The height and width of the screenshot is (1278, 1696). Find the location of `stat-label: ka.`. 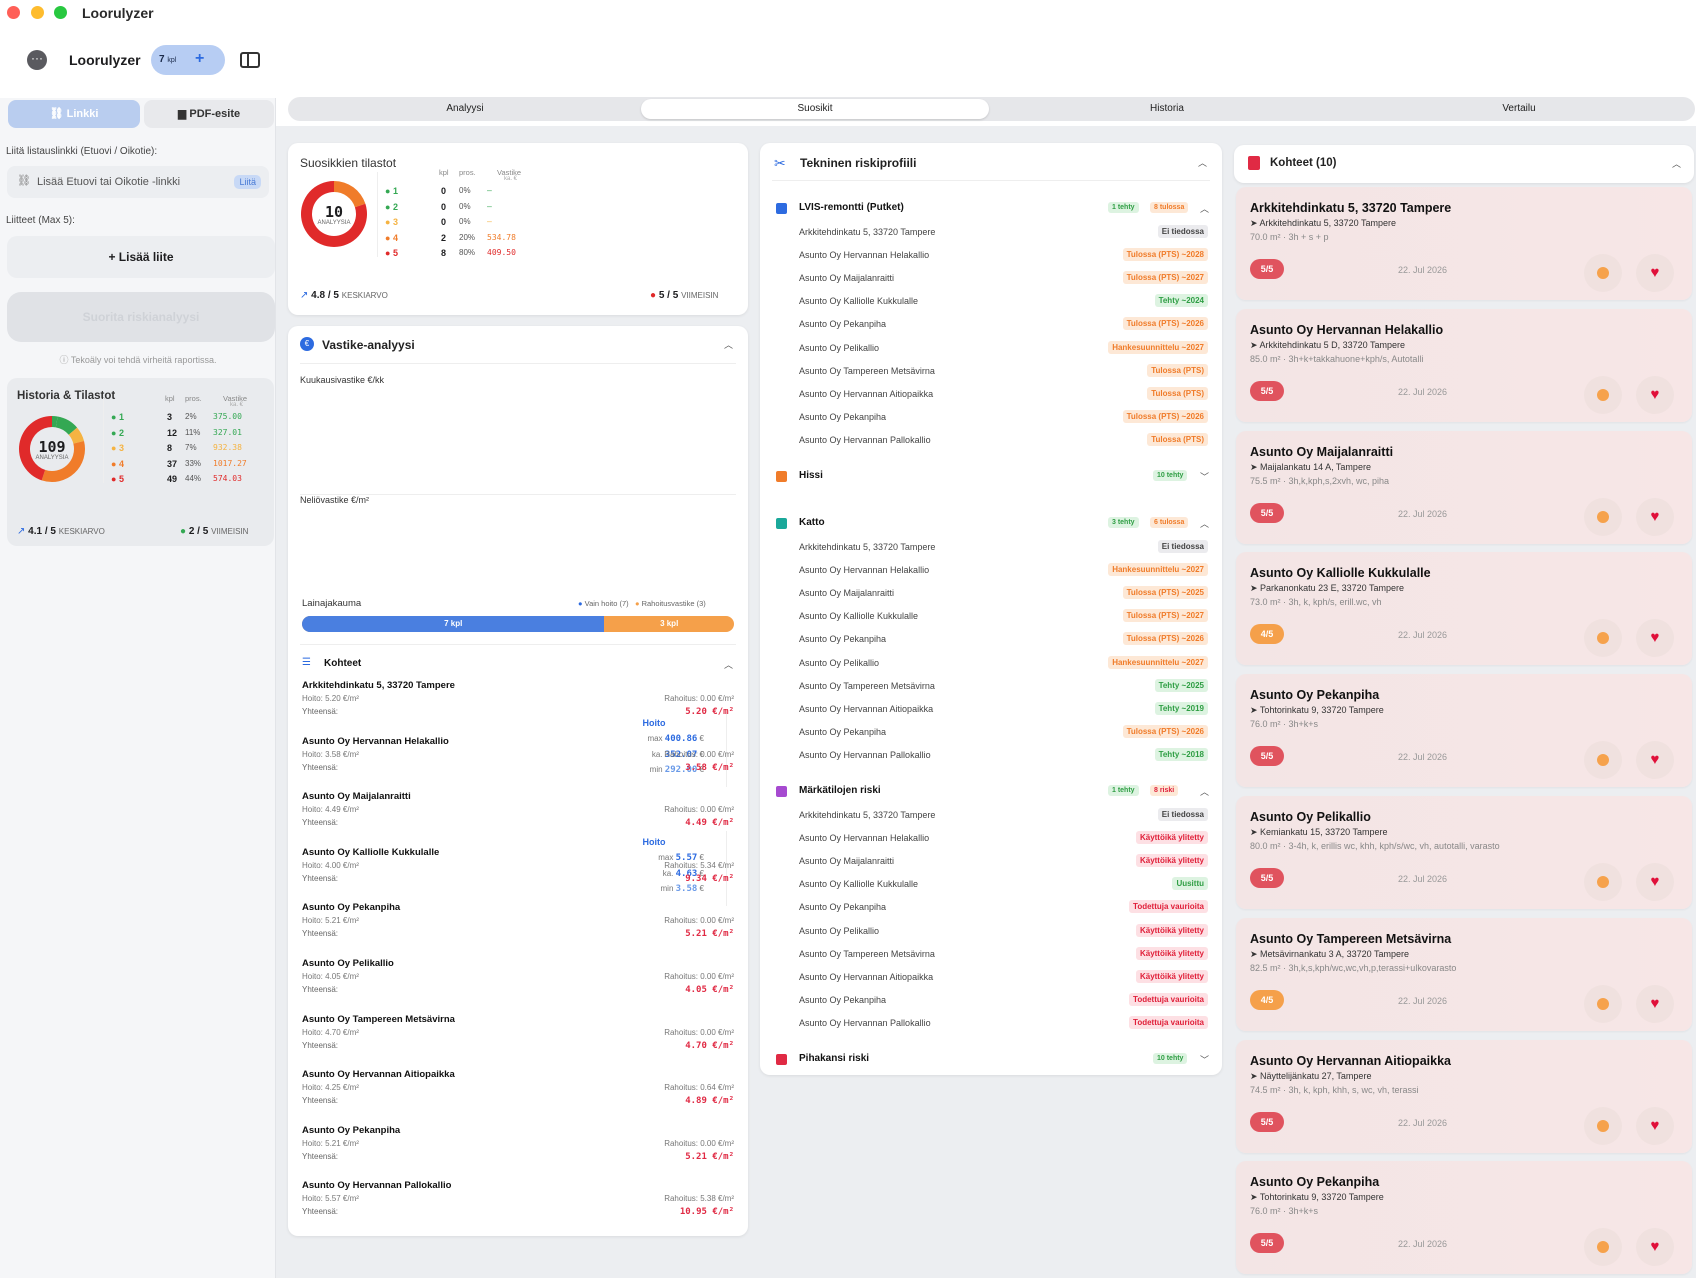

stat-label: ka. is located at coordinates (668, 873).